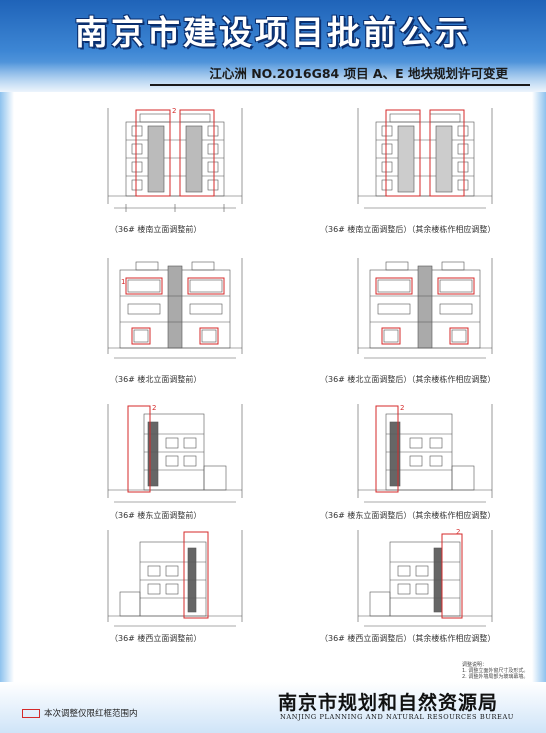 The height and width of the screenshot is (733, 546). What do you see at coordinates (388, 703) in the screenshot?
I see `bureau-name: 南京市规划和自然资源局` at bounding box center [388, 703].